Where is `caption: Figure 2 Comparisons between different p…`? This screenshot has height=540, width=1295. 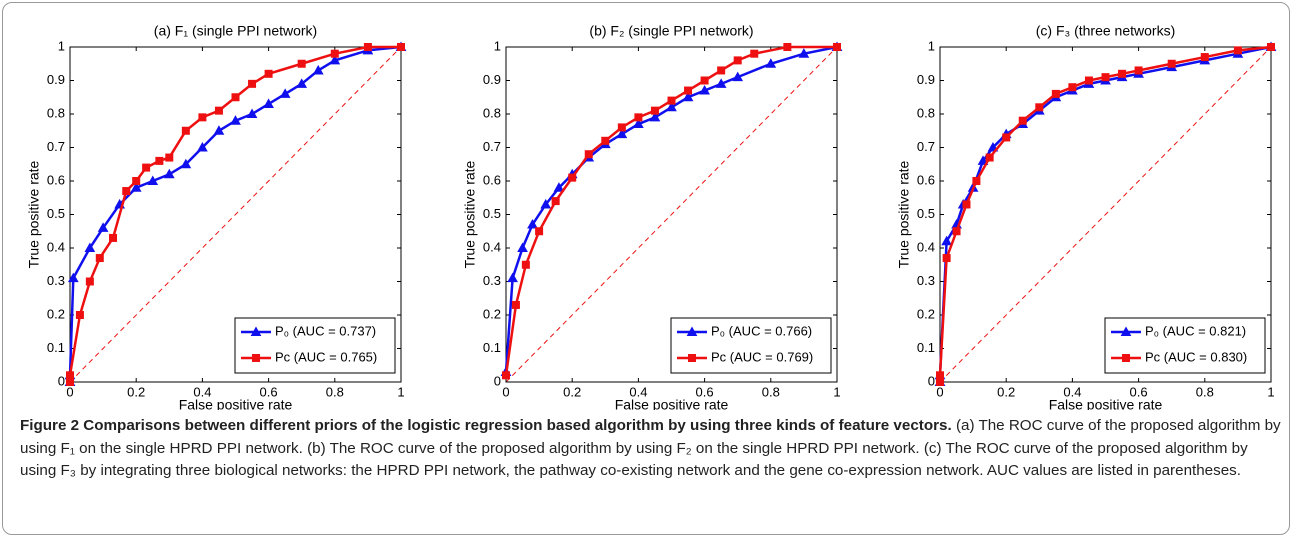
caption: Figure 2 Comparisons between different p… is located at coordinates (651, 449).